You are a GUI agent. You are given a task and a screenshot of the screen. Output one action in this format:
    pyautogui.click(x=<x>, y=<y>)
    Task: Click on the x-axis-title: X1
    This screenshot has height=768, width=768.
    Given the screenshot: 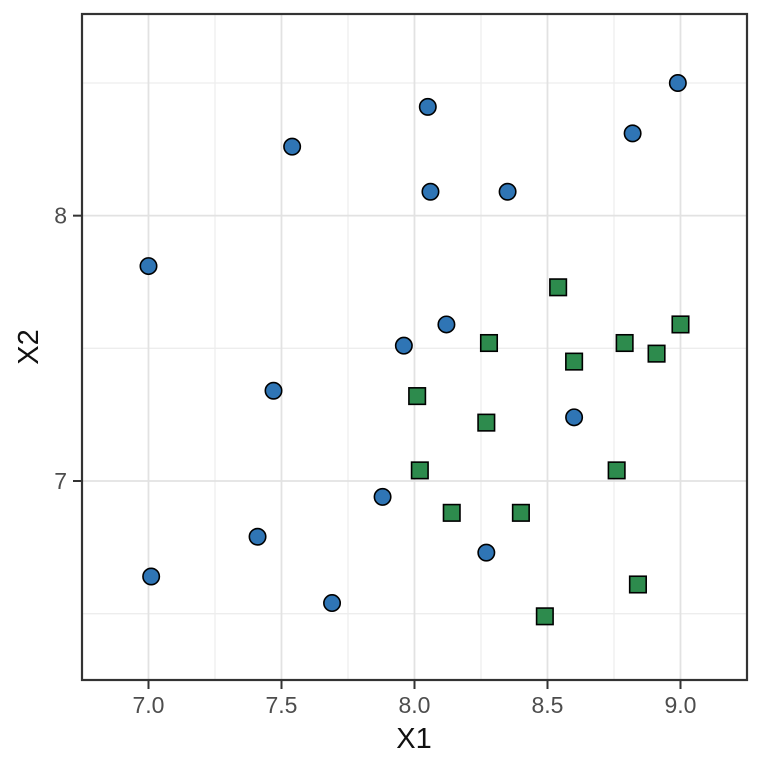 What is the action you would take?
    pyautogui.click(x=413, y=739)
    